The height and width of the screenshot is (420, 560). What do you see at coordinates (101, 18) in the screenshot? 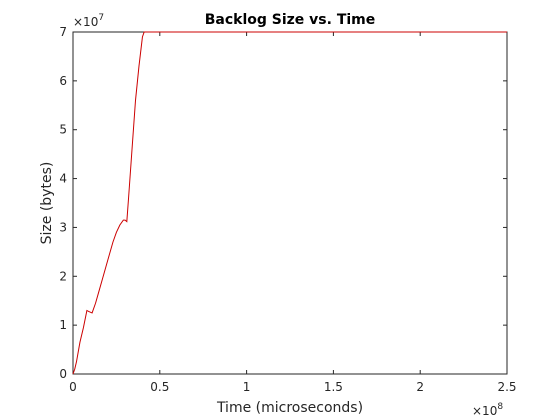
I see `y-exponent-power: 7` at bounding box center [101, 18].